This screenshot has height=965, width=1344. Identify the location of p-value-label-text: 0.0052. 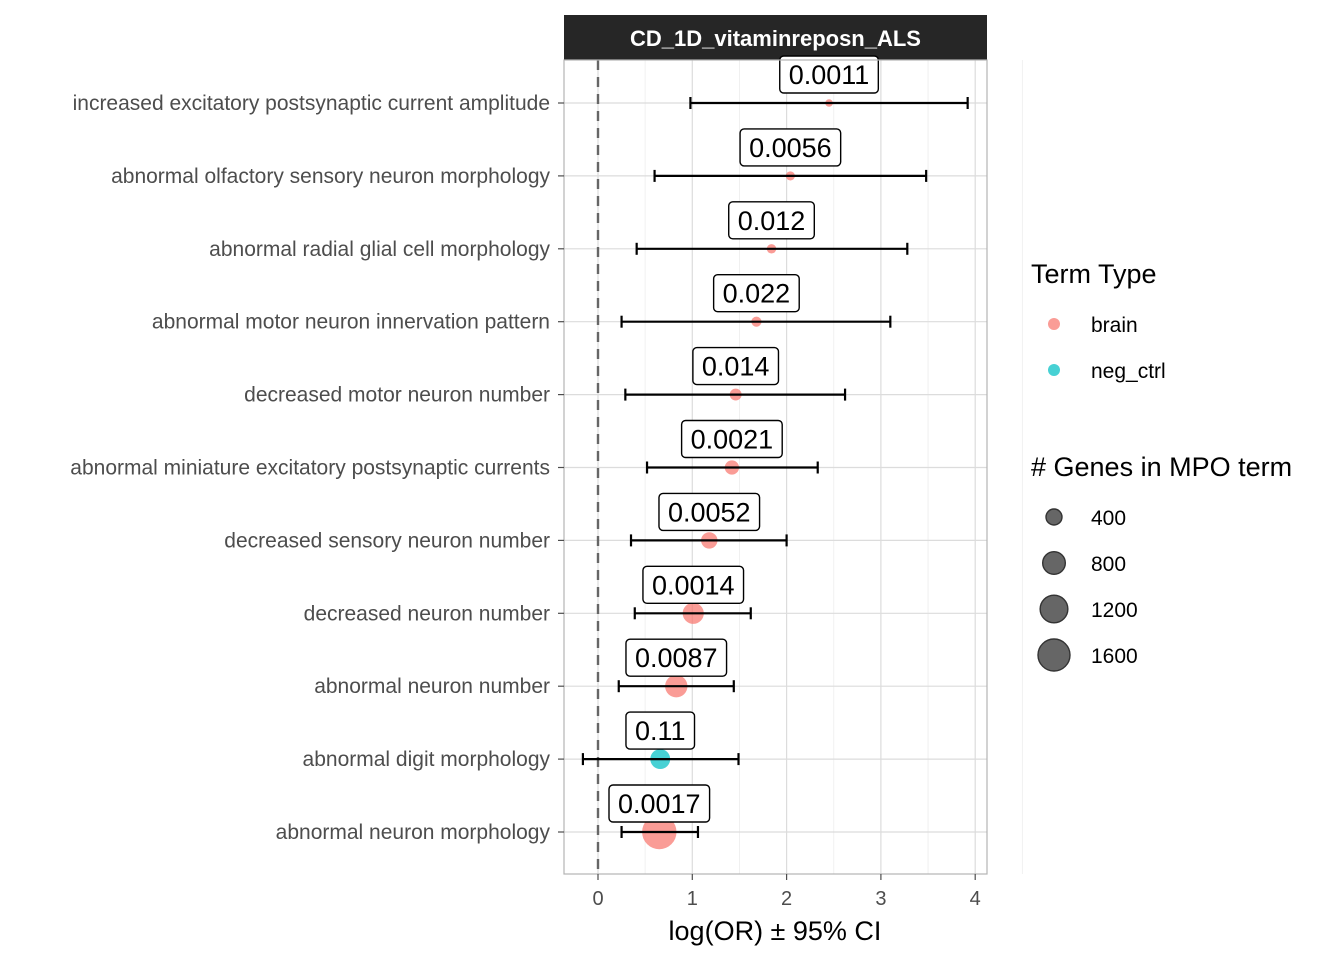
(709, 512).